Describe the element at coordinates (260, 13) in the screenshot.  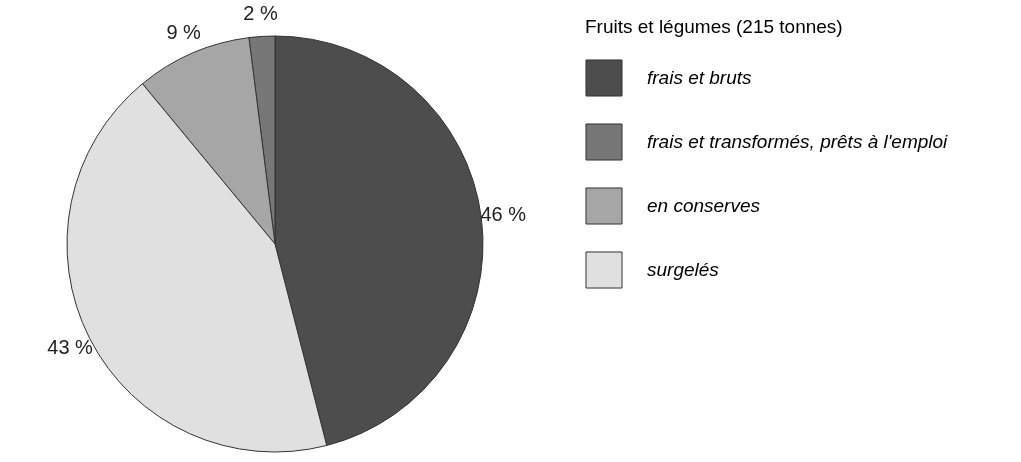
I see `data-label: 2 %` at that location.